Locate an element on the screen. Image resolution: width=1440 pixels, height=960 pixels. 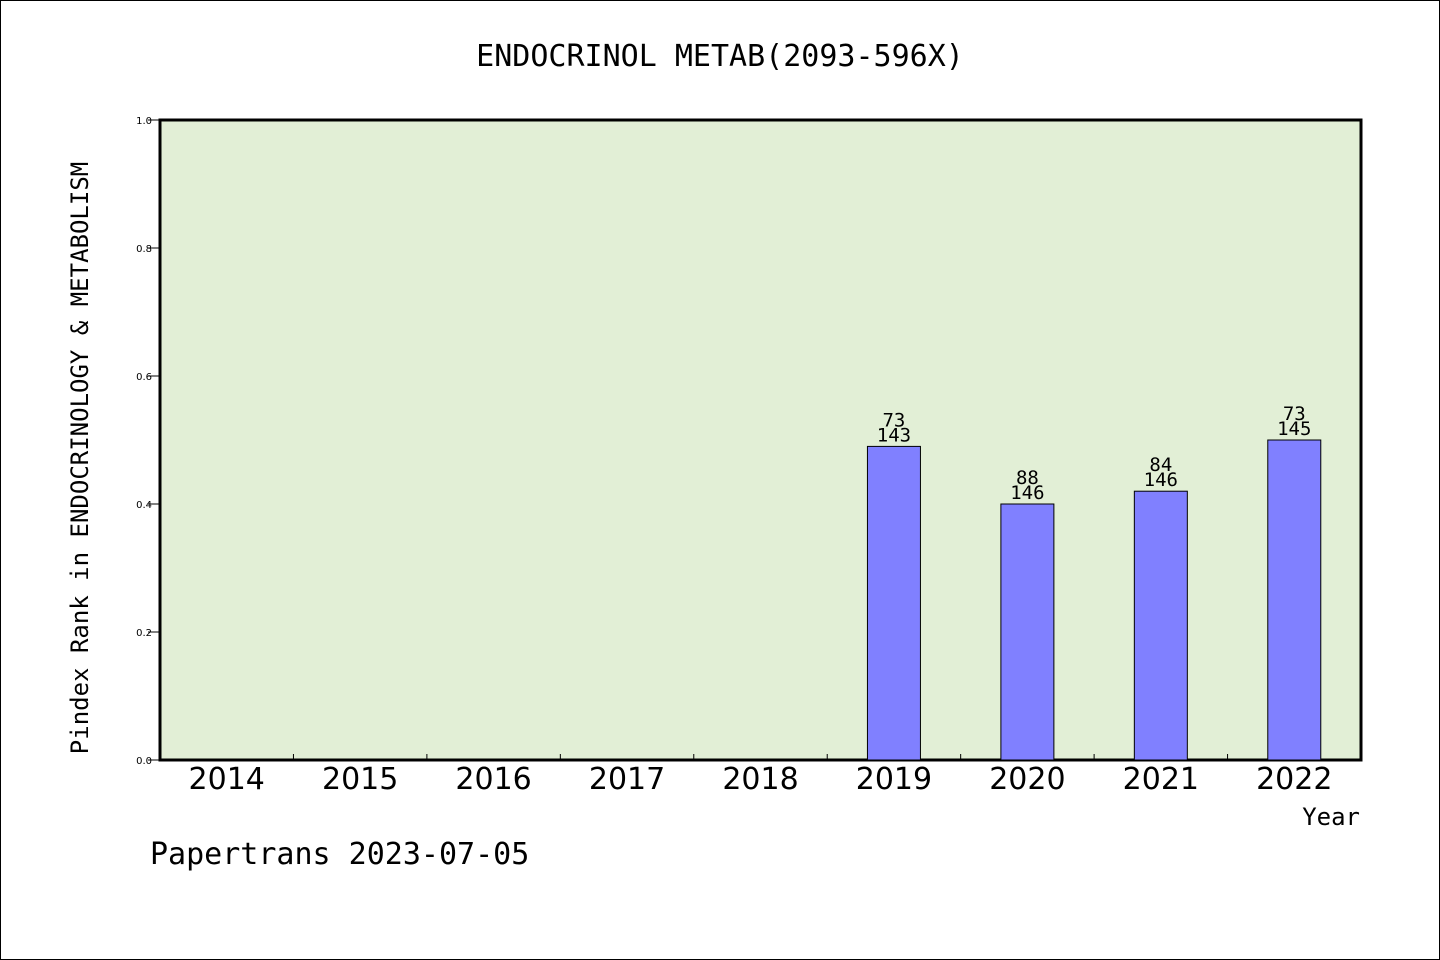
y-tick-label: 1.0 is located at coordinates (144, 121).